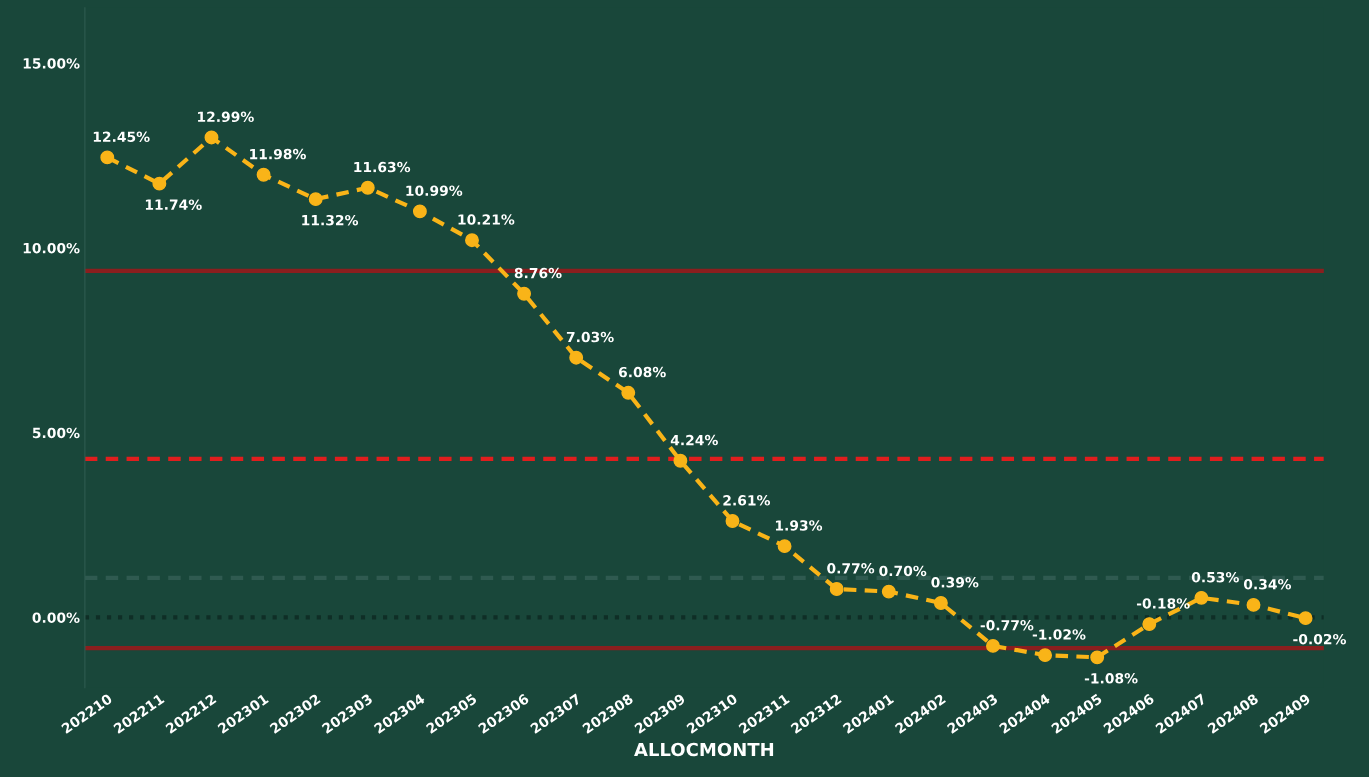 This screenshot has height=777, width=1369. I want to click on data-label: -0.18%, so click(1163, 603).